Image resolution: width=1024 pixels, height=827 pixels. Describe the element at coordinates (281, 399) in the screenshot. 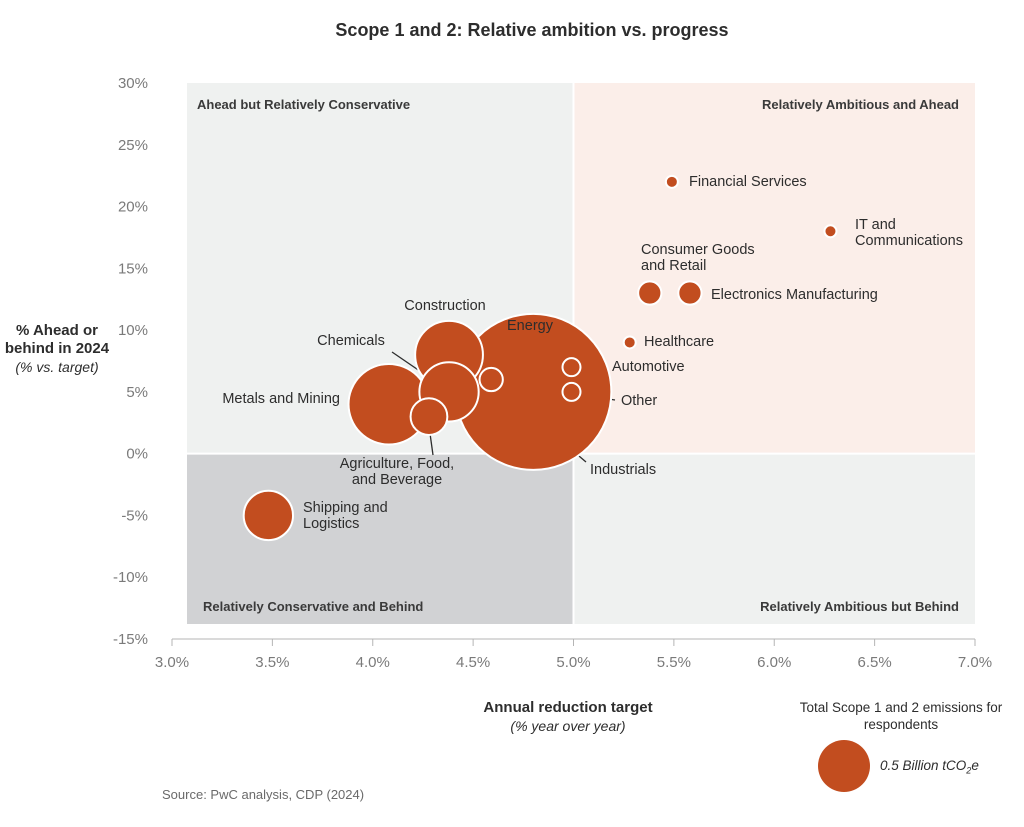

I see `bubble-label-metals-and-mining: Metals and Mining` at that location.